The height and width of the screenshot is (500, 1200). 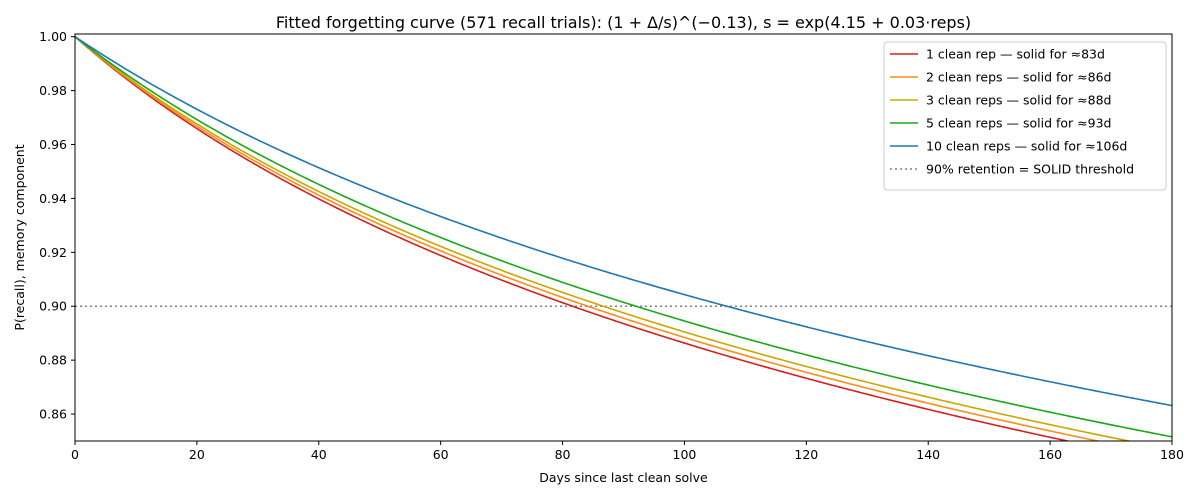 I want to click on x-tick-label: 60, so click(x=441, y=454).